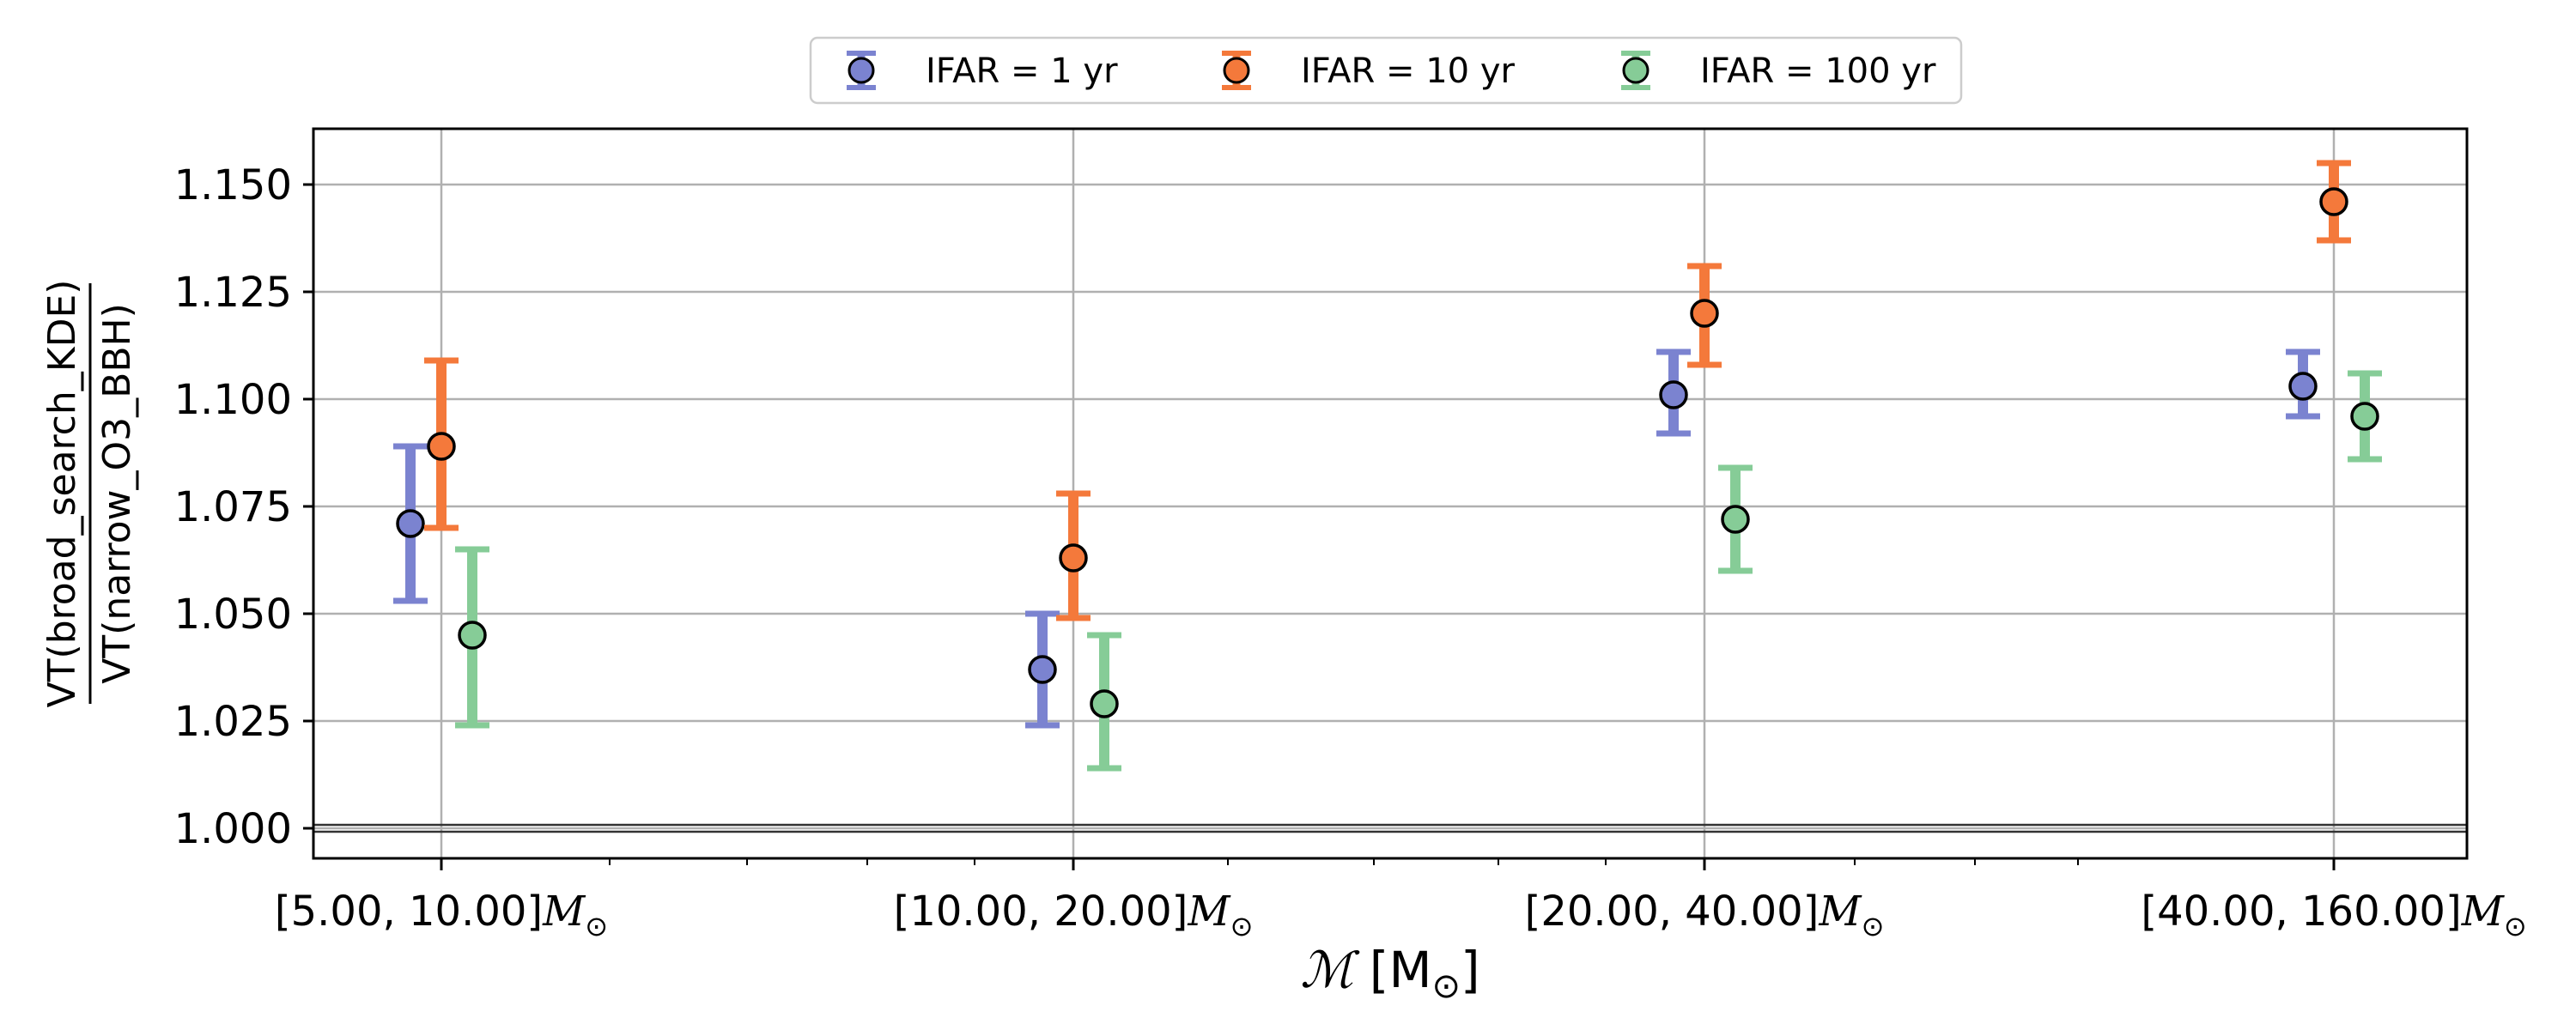 This screenshot has height=1030, width=2576. I want to click on legend: IFAR = 1 yr IFAR = 10 yr IFAR = 100 yr, so click(1386, 70).